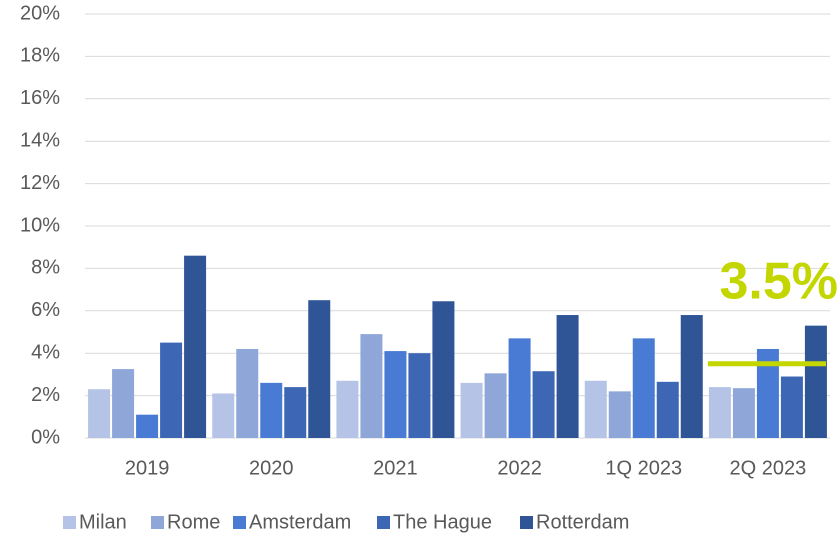 This screenshot has height=536, width=840. I want to click on y-tick-label: 20%, so click(40, 13).